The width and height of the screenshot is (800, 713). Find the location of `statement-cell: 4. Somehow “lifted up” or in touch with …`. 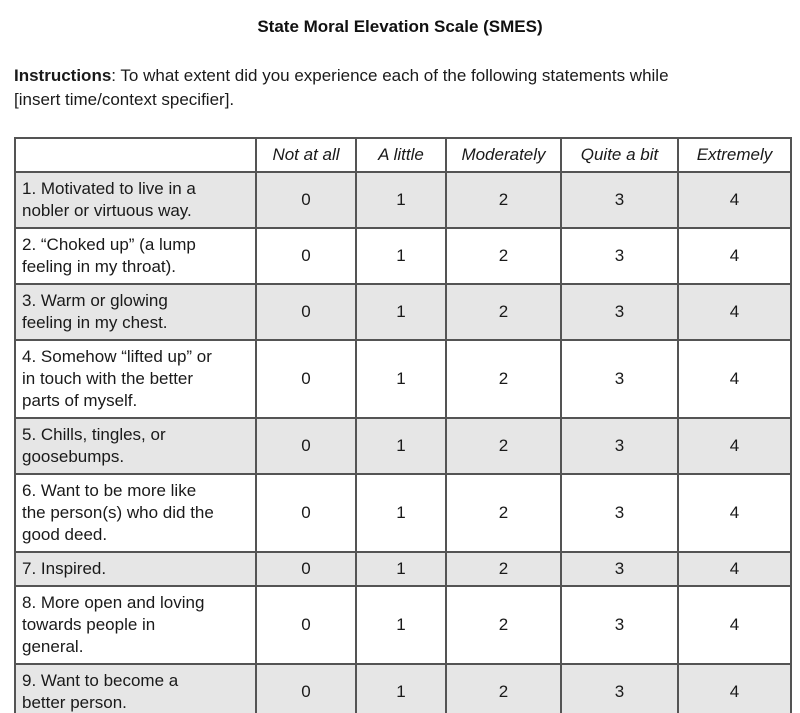

statement-cell: 4. Somehow “lifted up” or in touch with … is located at coordinates (135, 379).